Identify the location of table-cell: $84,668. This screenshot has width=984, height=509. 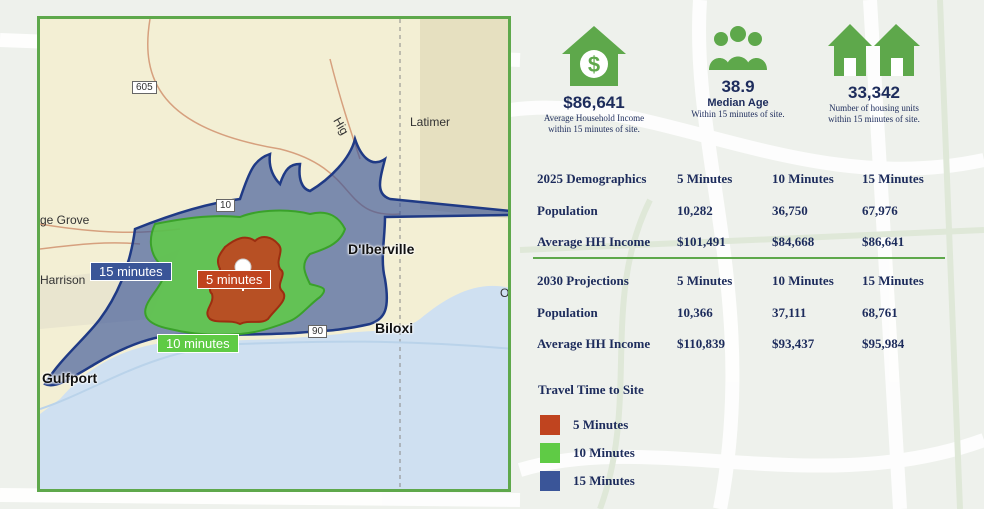
(793, 241).